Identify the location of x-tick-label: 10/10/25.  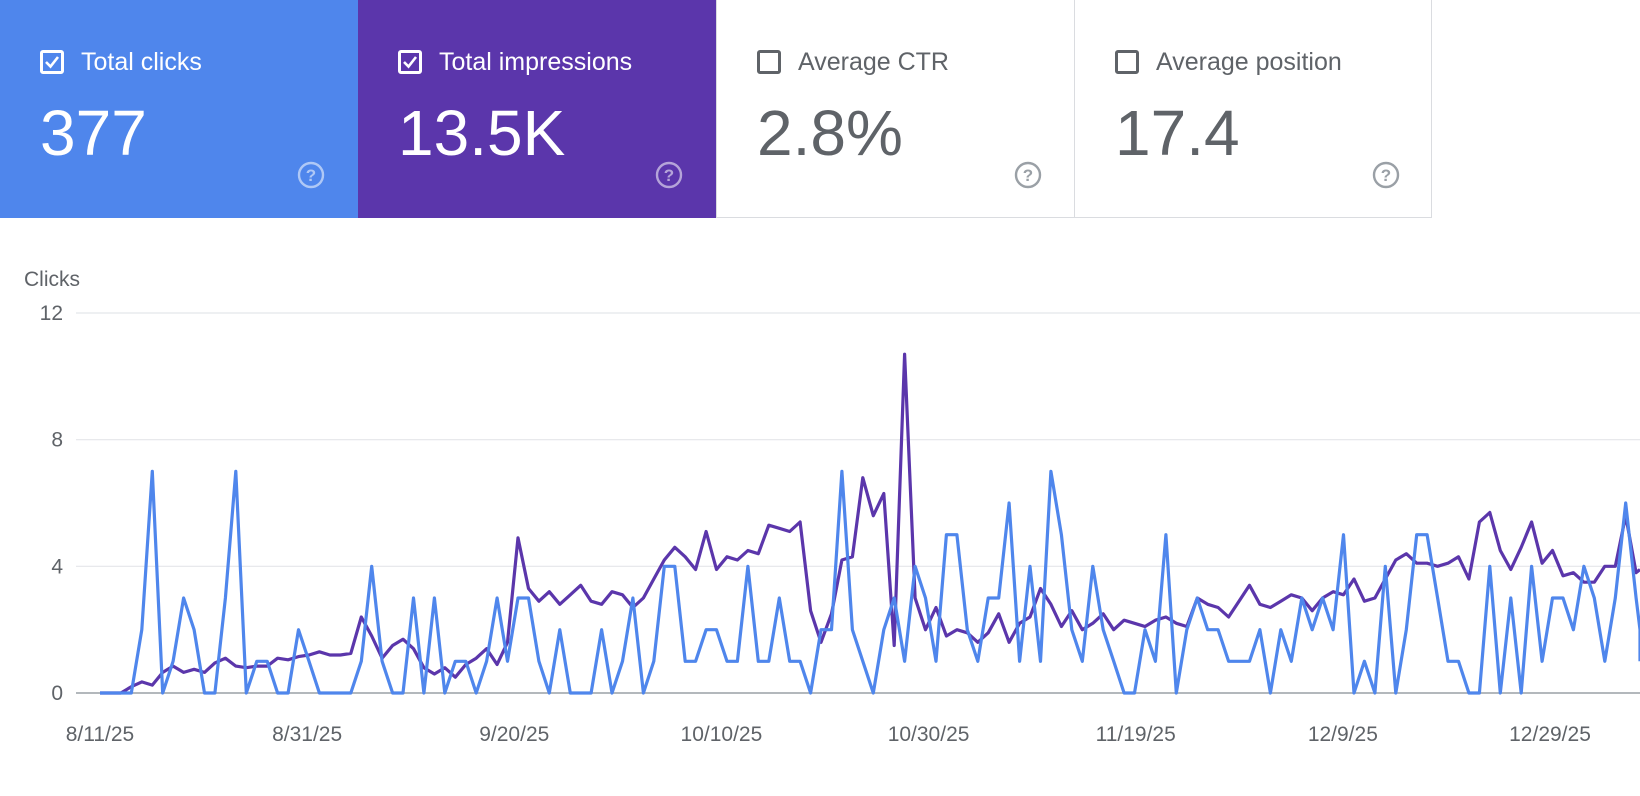
(722, 734).